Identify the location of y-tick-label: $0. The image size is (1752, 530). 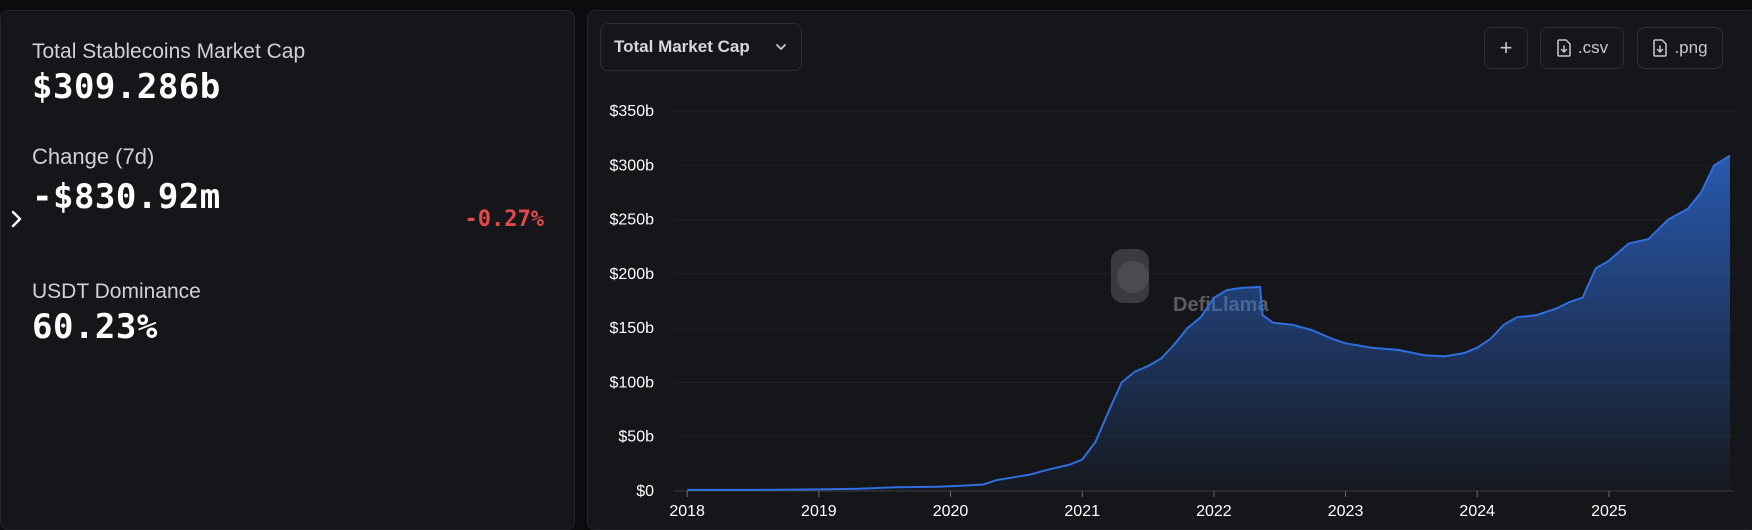
(645, 491).